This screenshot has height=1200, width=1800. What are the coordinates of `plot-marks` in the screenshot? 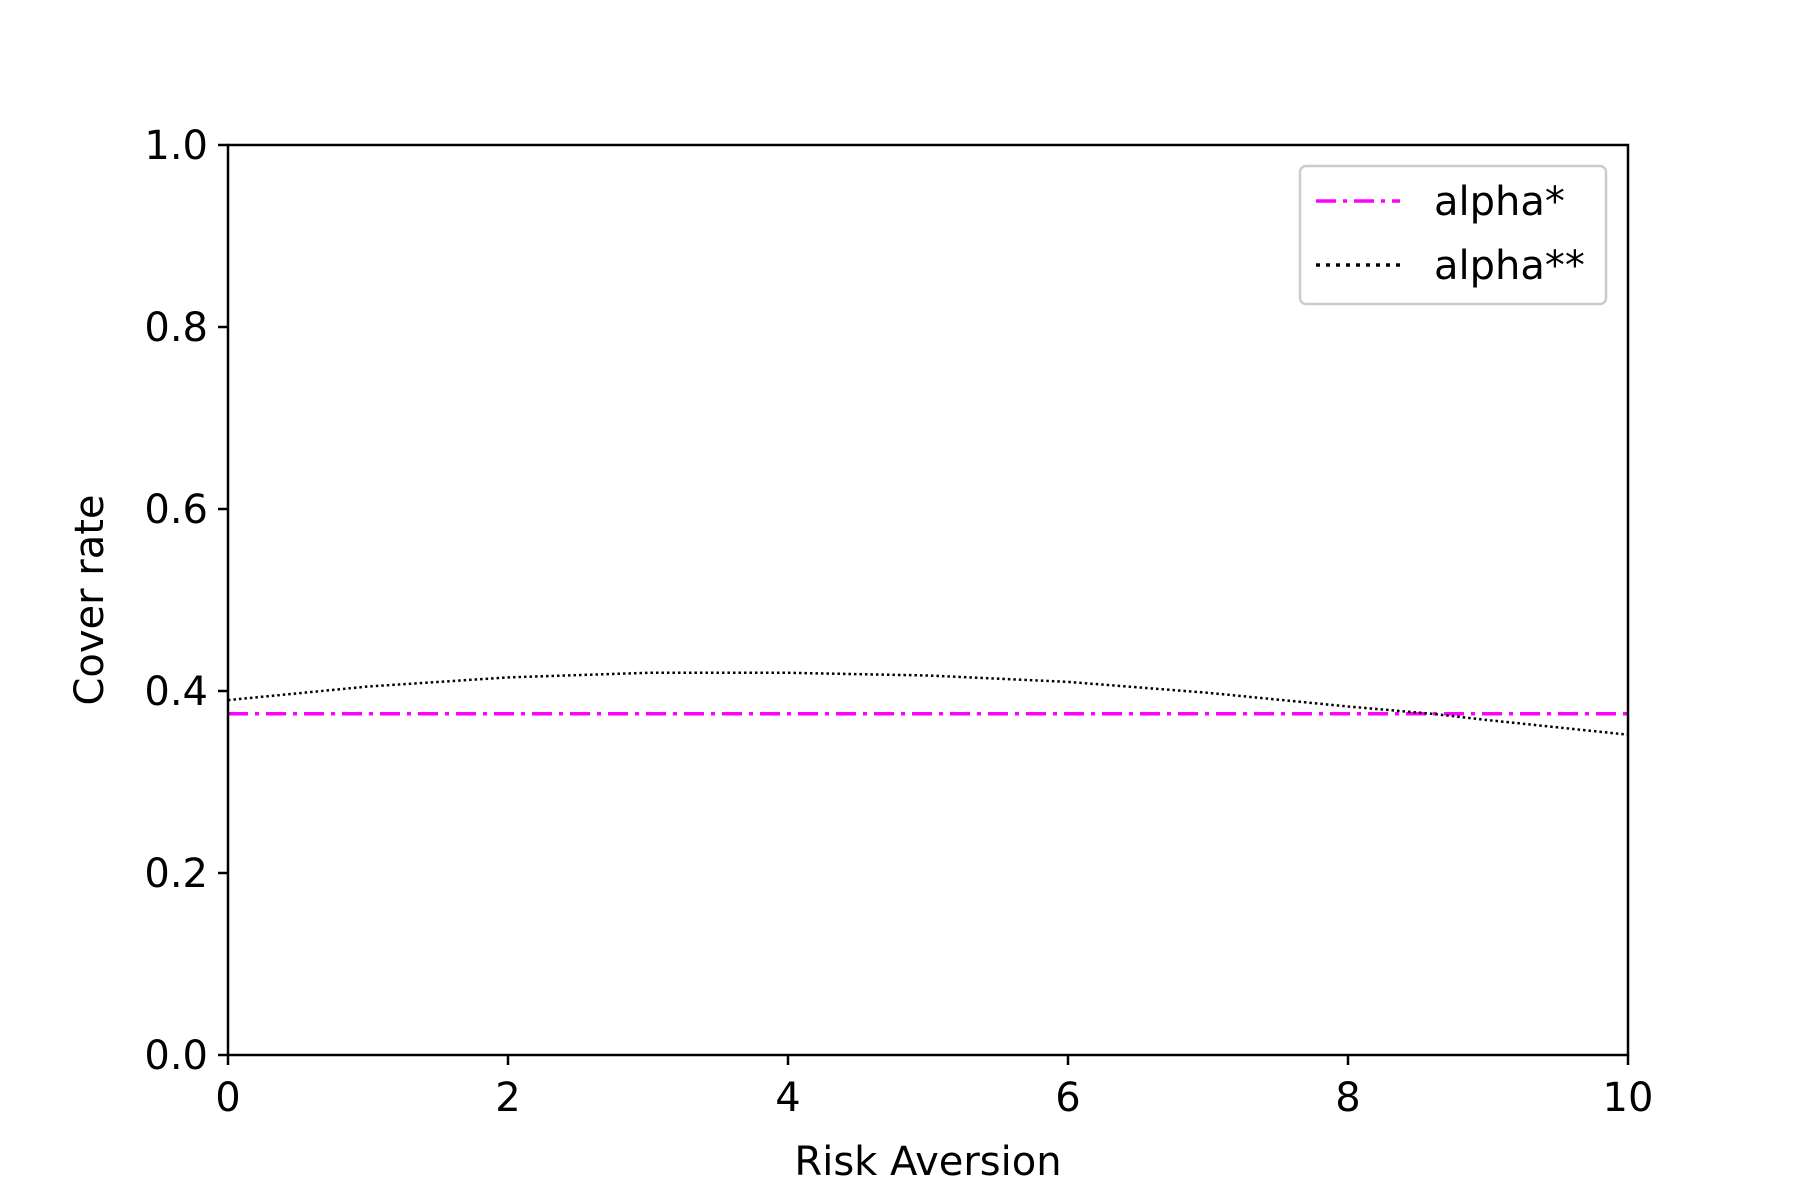 It's located at (928, 703).